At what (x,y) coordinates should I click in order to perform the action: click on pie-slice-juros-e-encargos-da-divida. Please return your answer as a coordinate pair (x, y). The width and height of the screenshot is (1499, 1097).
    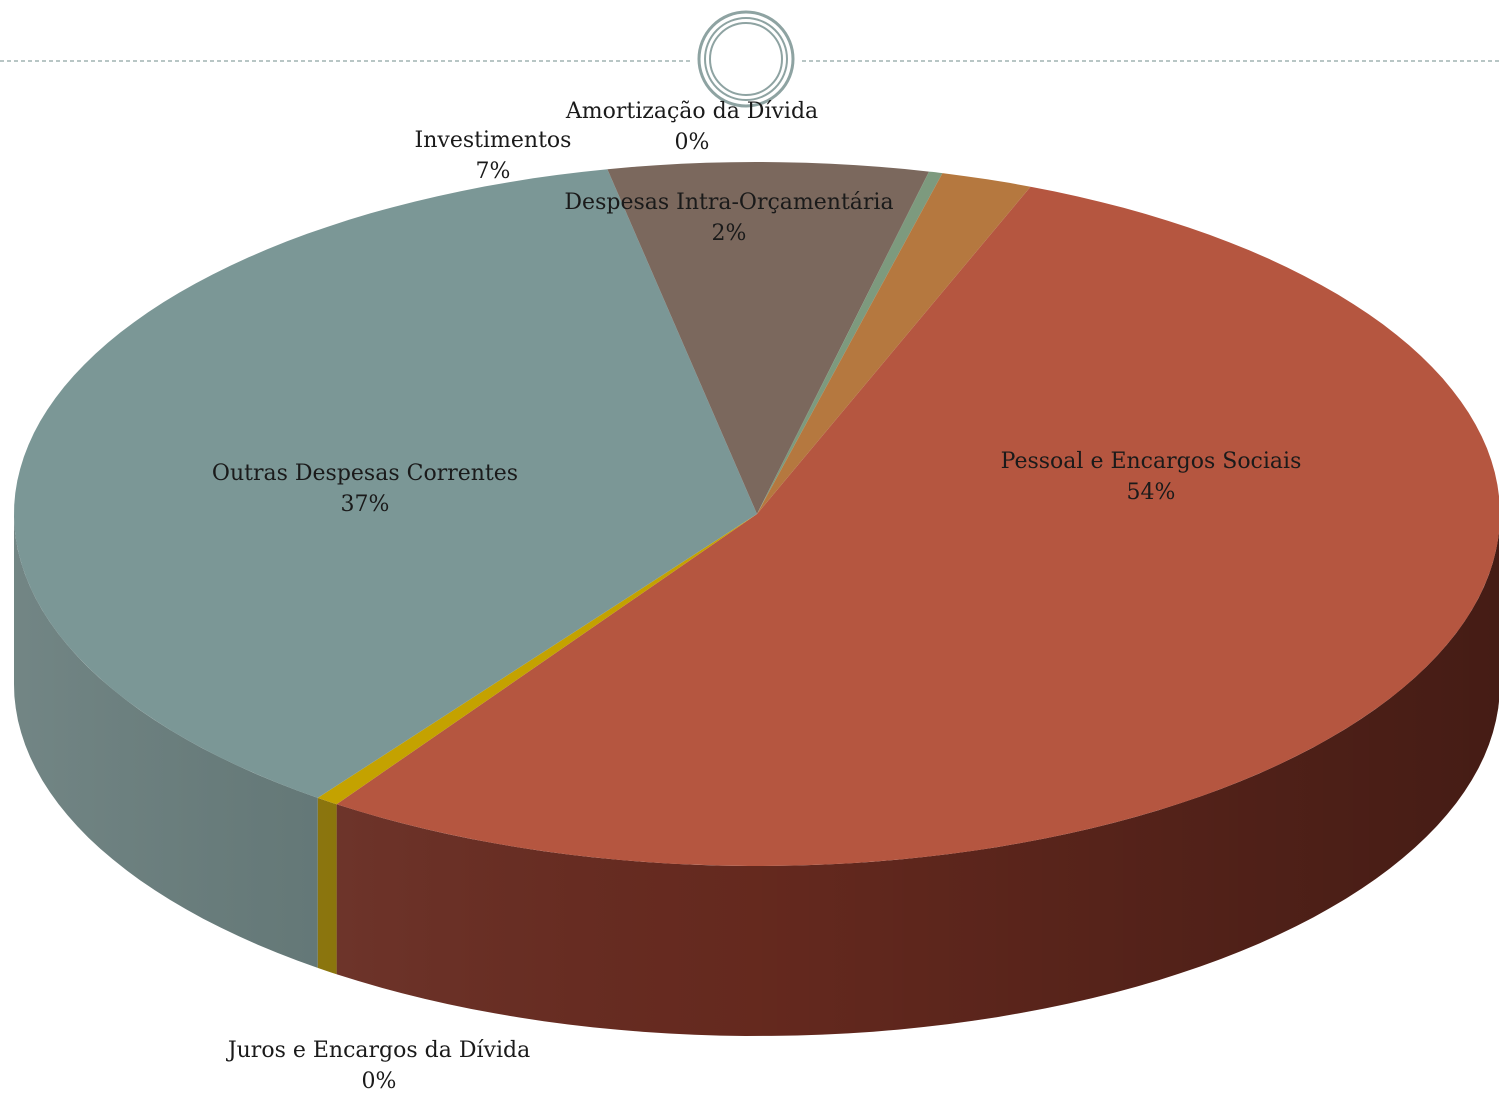
    Looking at the image, I should click on (537, 659).